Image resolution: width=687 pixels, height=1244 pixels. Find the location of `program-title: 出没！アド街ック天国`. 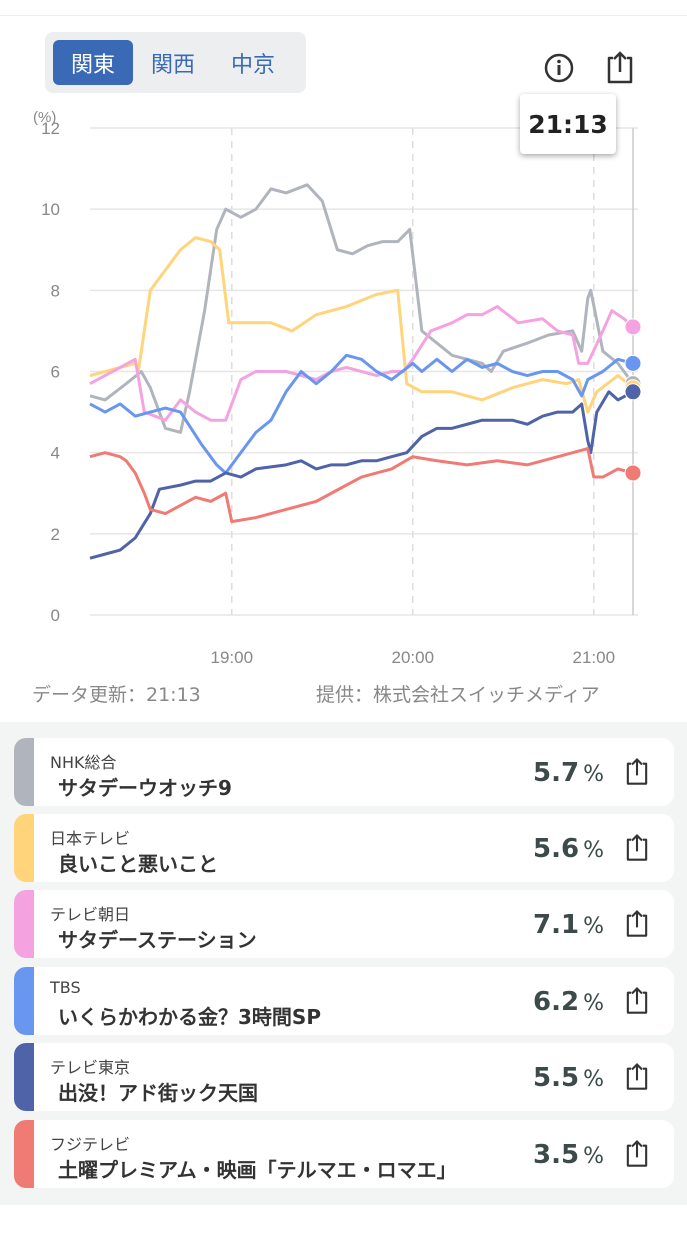

program-title: 出没！アド街ック天国 is located at coordinates (158, 1093).